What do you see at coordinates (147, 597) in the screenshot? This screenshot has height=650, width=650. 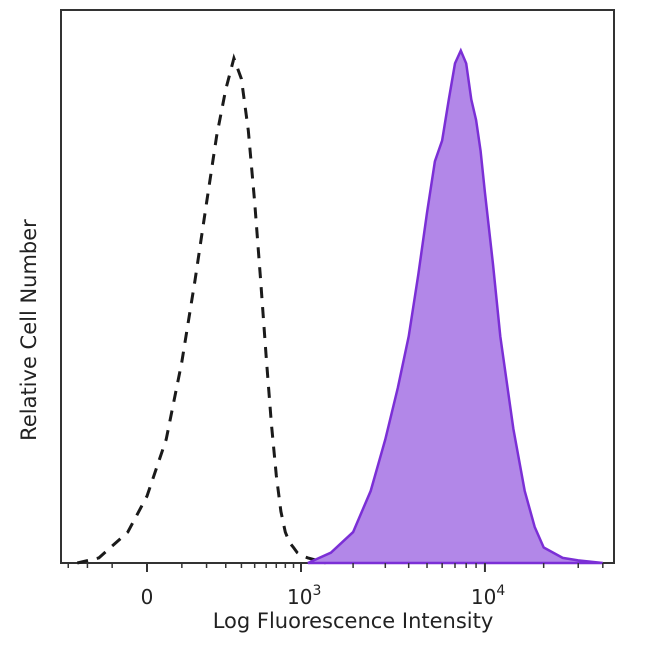 I see `x-tick-label: 0` at bounding box center [147, 597].